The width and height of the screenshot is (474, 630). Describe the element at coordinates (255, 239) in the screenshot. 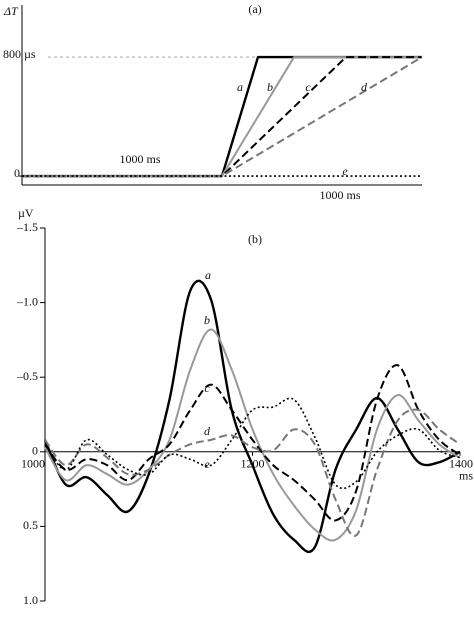

I see `panel-title: (b)` at that location.